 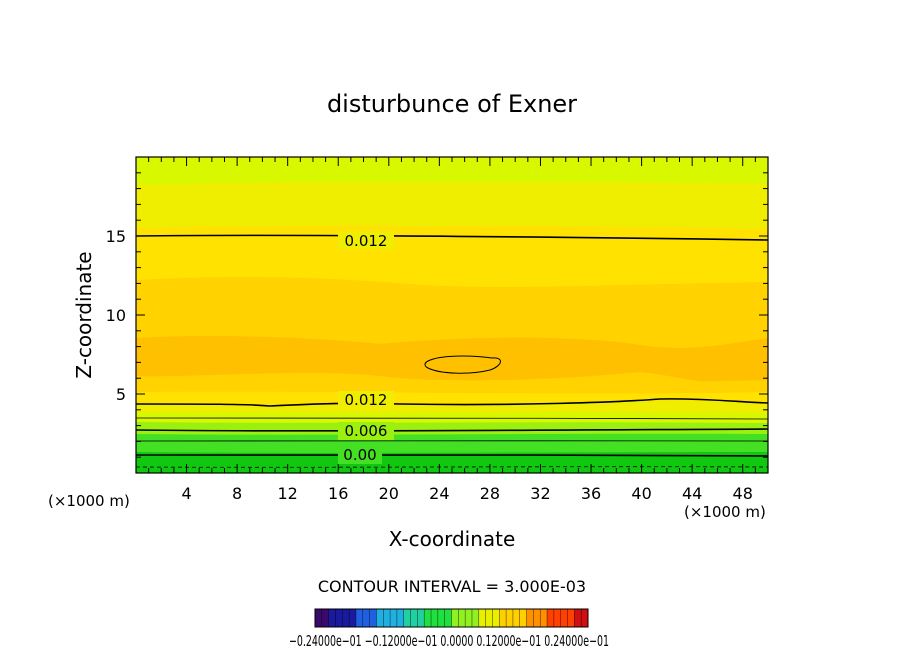 What do you see at coordinates (692, 493) in the screenshot?
I see `x-tick-label: 44` at bounding box center [692, 493].